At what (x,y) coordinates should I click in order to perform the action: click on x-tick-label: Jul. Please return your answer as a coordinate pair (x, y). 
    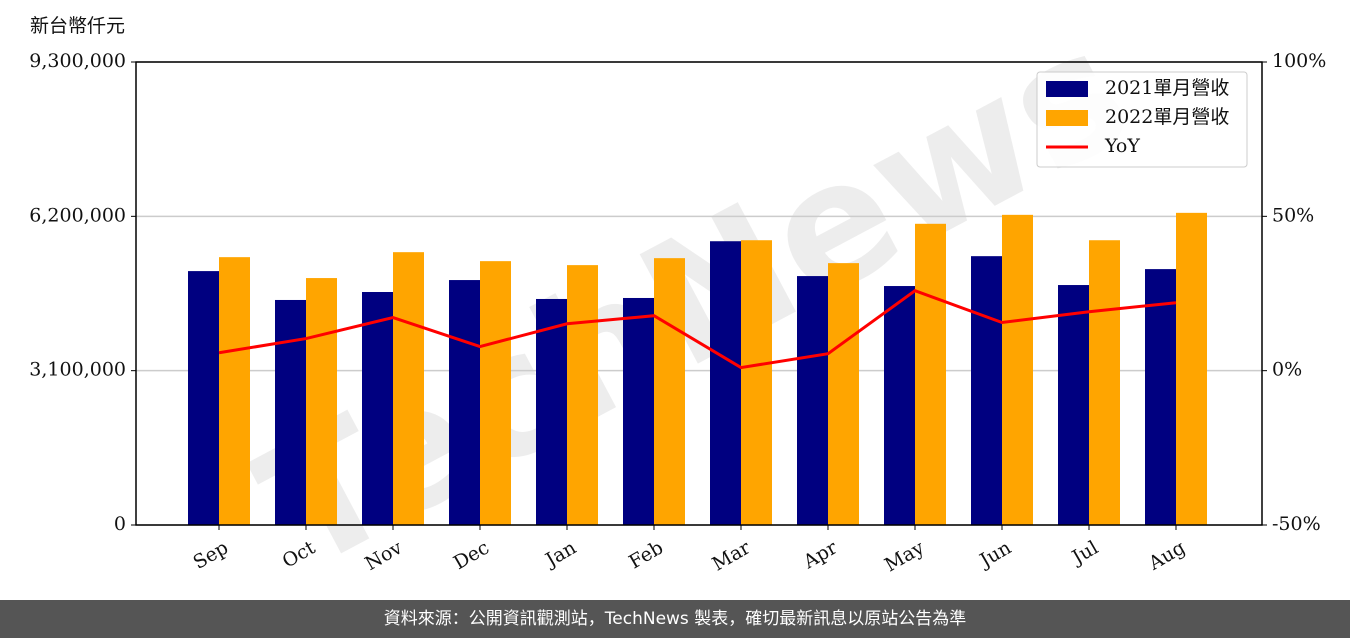
    Looking at the image, I should click on (1084, 553).